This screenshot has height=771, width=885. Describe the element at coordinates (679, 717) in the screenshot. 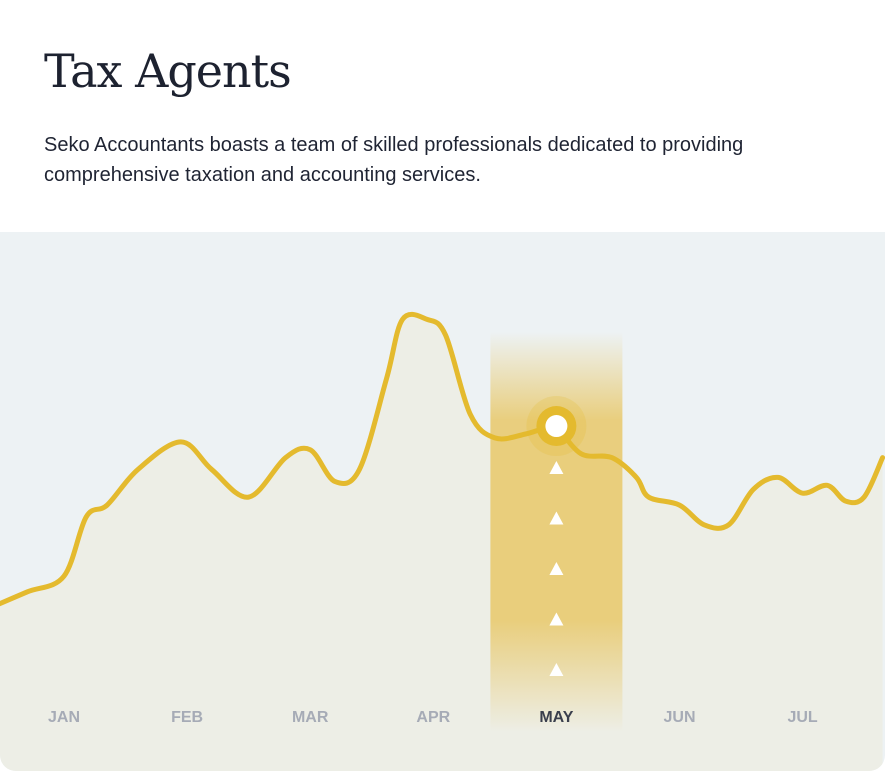

I see `x-tick-label: JUN` at that location.